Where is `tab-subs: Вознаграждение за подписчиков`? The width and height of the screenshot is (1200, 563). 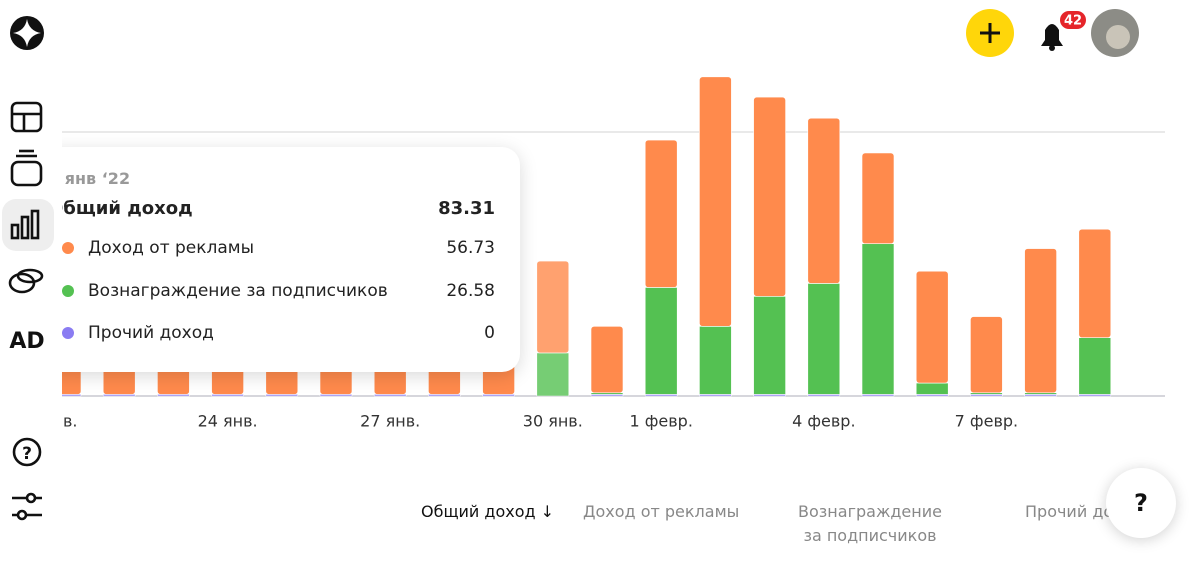
tab-subs: Вознаграждение за подписчиков is located at coordinates (870, 523).